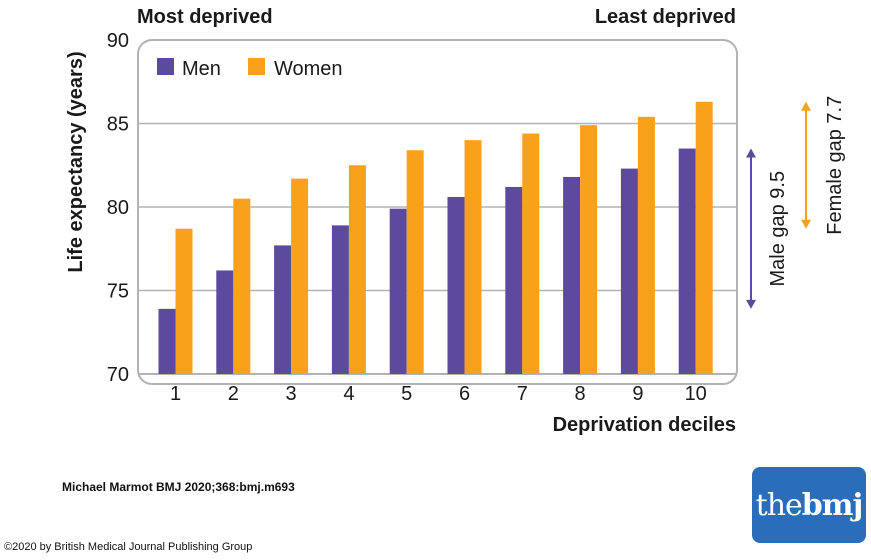  What do you see at coordinates (779, 505) in the screenshot?
I see `logo-text-the: the` at bounding box center [779, 505].